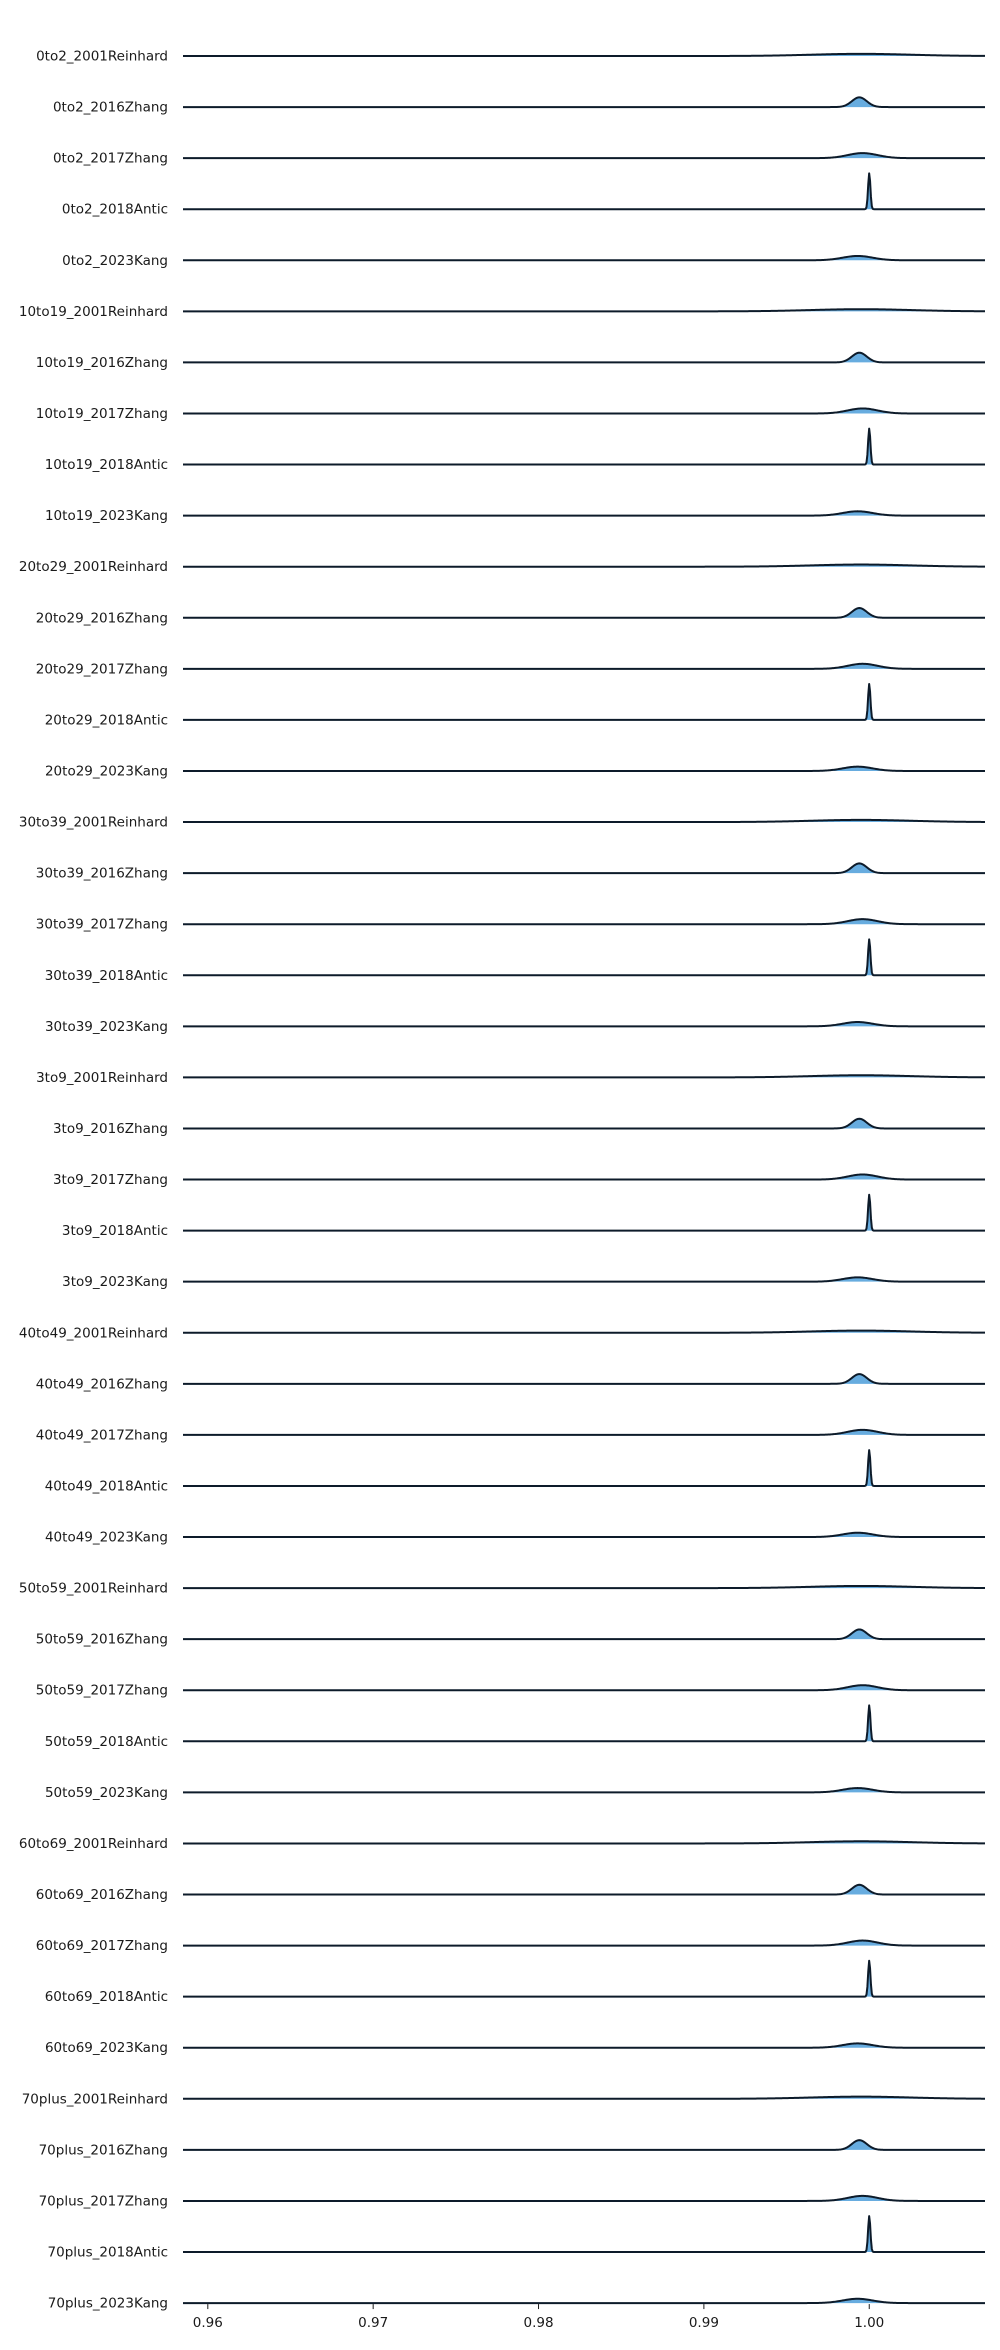  What do you see at coordinates (106, 1742) in the screenshot?
I see `row-label: 50to59_2018Antic` at bounding box center [106, 1742].